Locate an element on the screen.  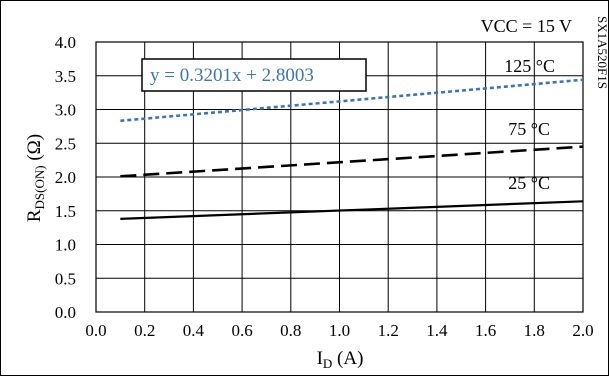
x-tick-label: 1.6 is located at coordinates (485, 330).